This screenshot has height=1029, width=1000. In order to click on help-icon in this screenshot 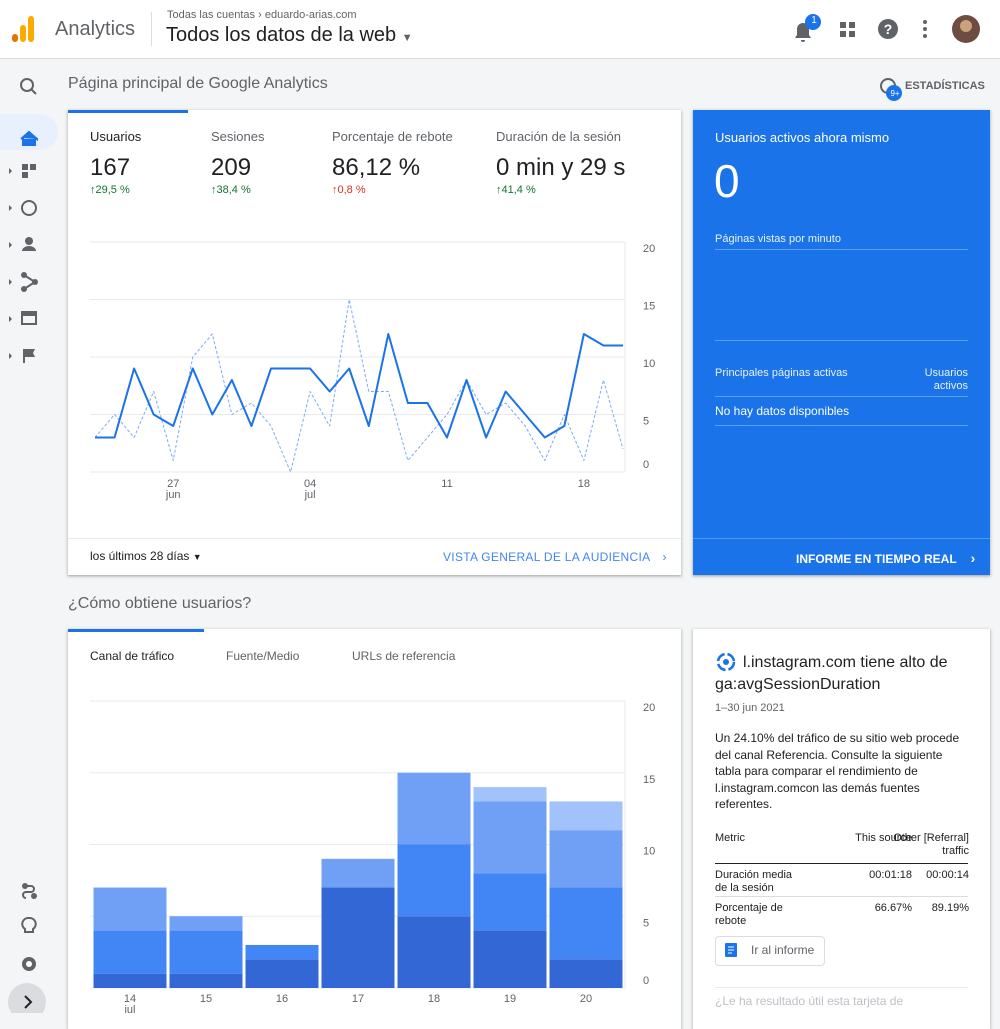, I will do `click(888, 29)`.